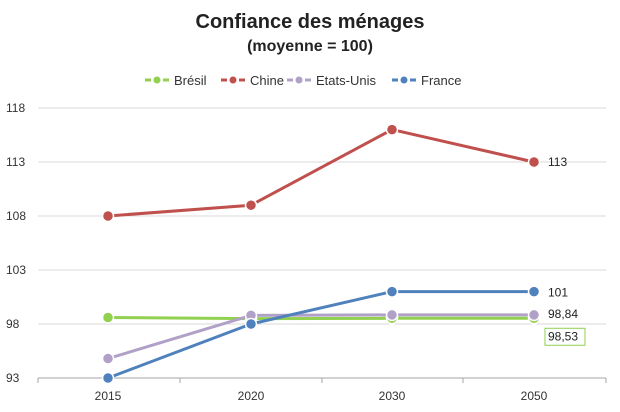  I want to click on data-label-chine: 113, so click(557, 162).